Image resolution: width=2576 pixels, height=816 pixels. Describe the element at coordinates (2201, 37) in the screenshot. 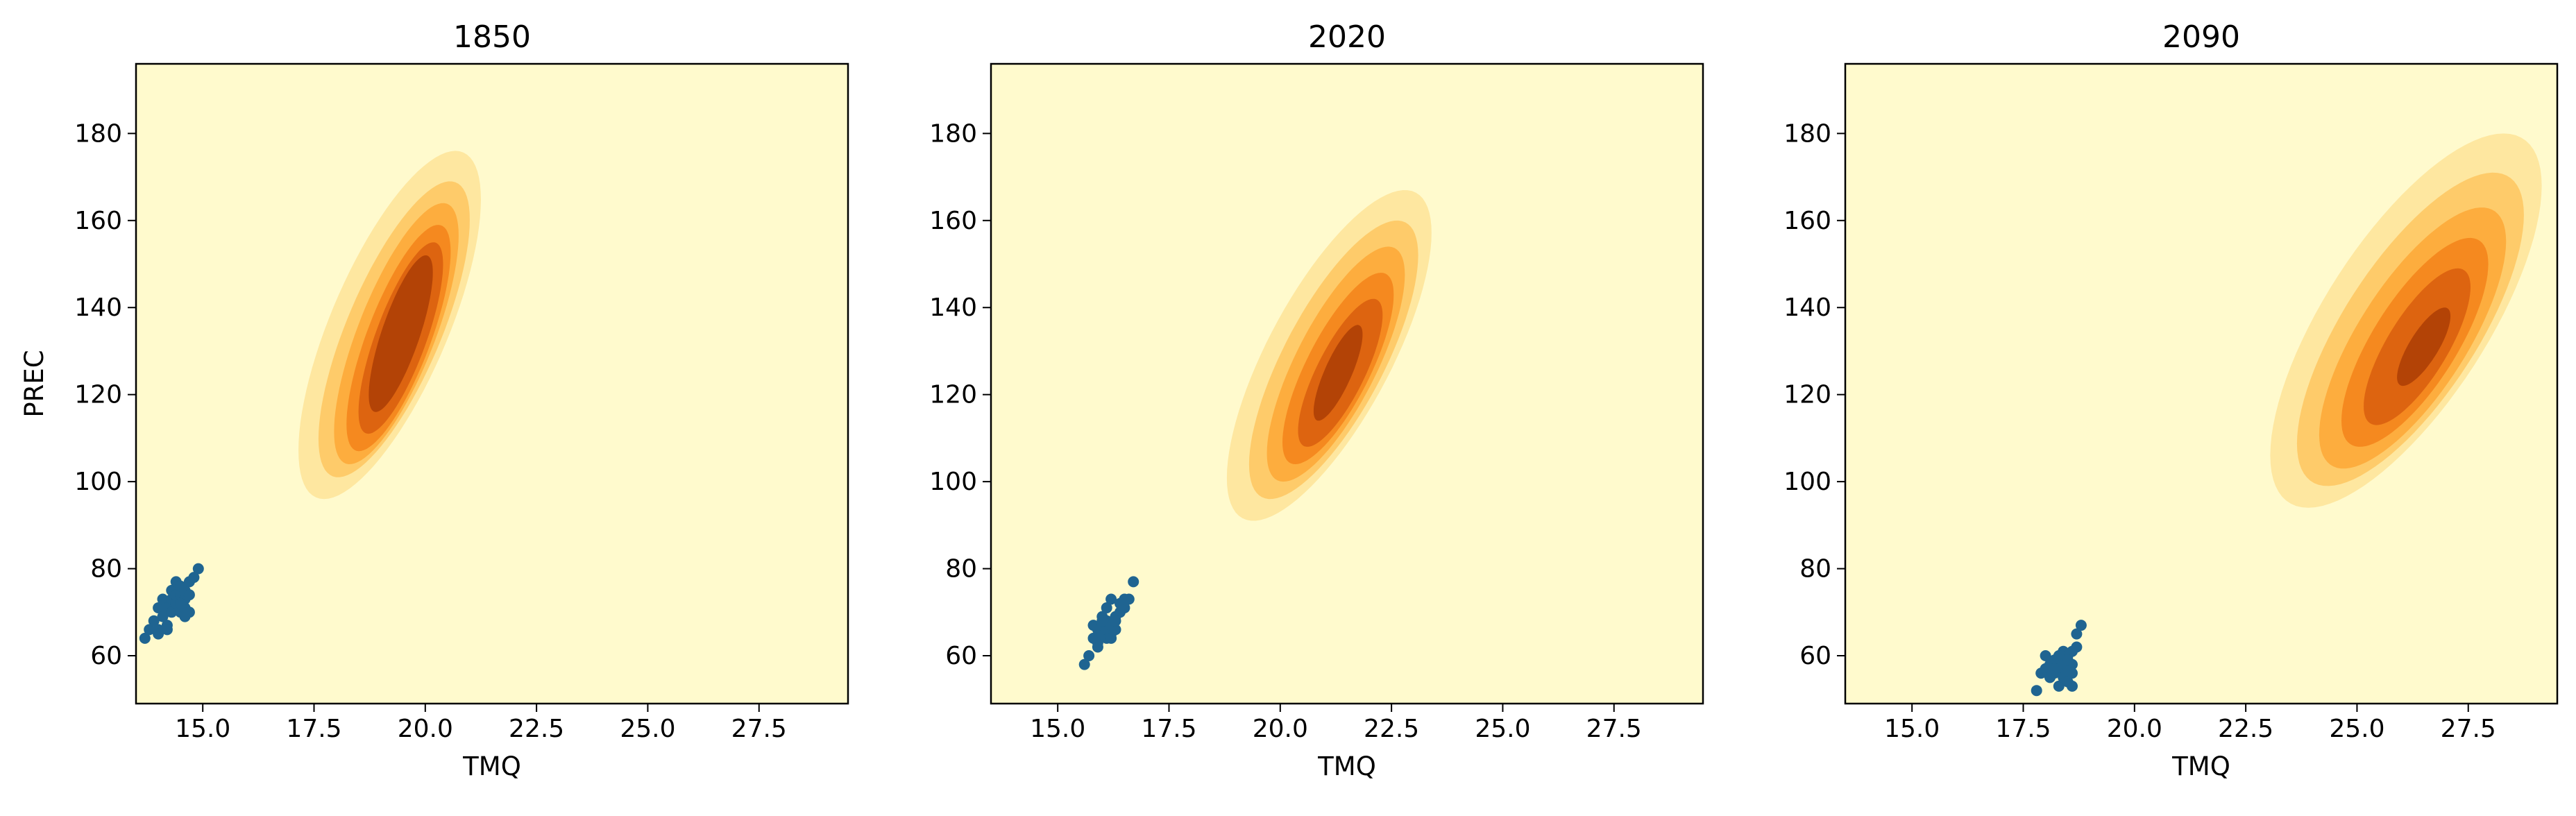

I see `chart-title: 2090` at that location.